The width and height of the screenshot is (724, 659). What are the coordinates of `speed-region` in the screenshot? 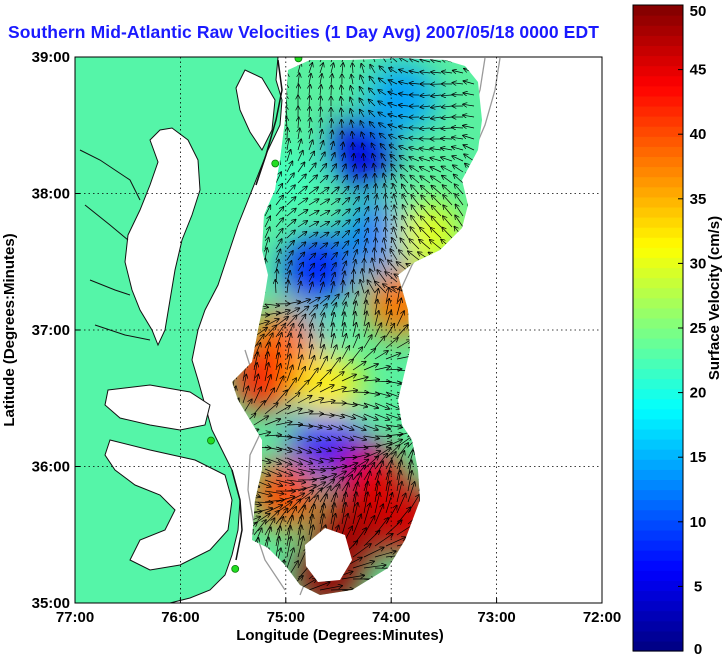 It's located at (401, 97).